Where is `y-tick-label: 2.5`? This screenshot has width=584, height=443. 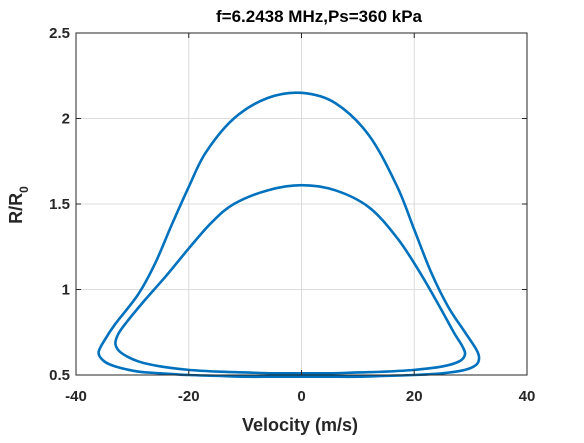 y-tick-label: 2.5 is located at coordinates (59, 33).